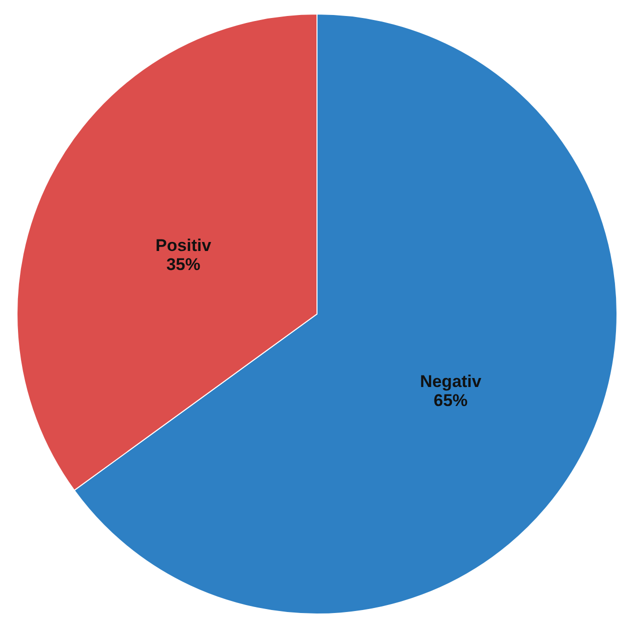 The height and width of the screenshot is (628, 635). What do you see at coordinates (183, 245) in the screenshot?
I see `slice-label: Positiv` at bounding box center [183, 245].